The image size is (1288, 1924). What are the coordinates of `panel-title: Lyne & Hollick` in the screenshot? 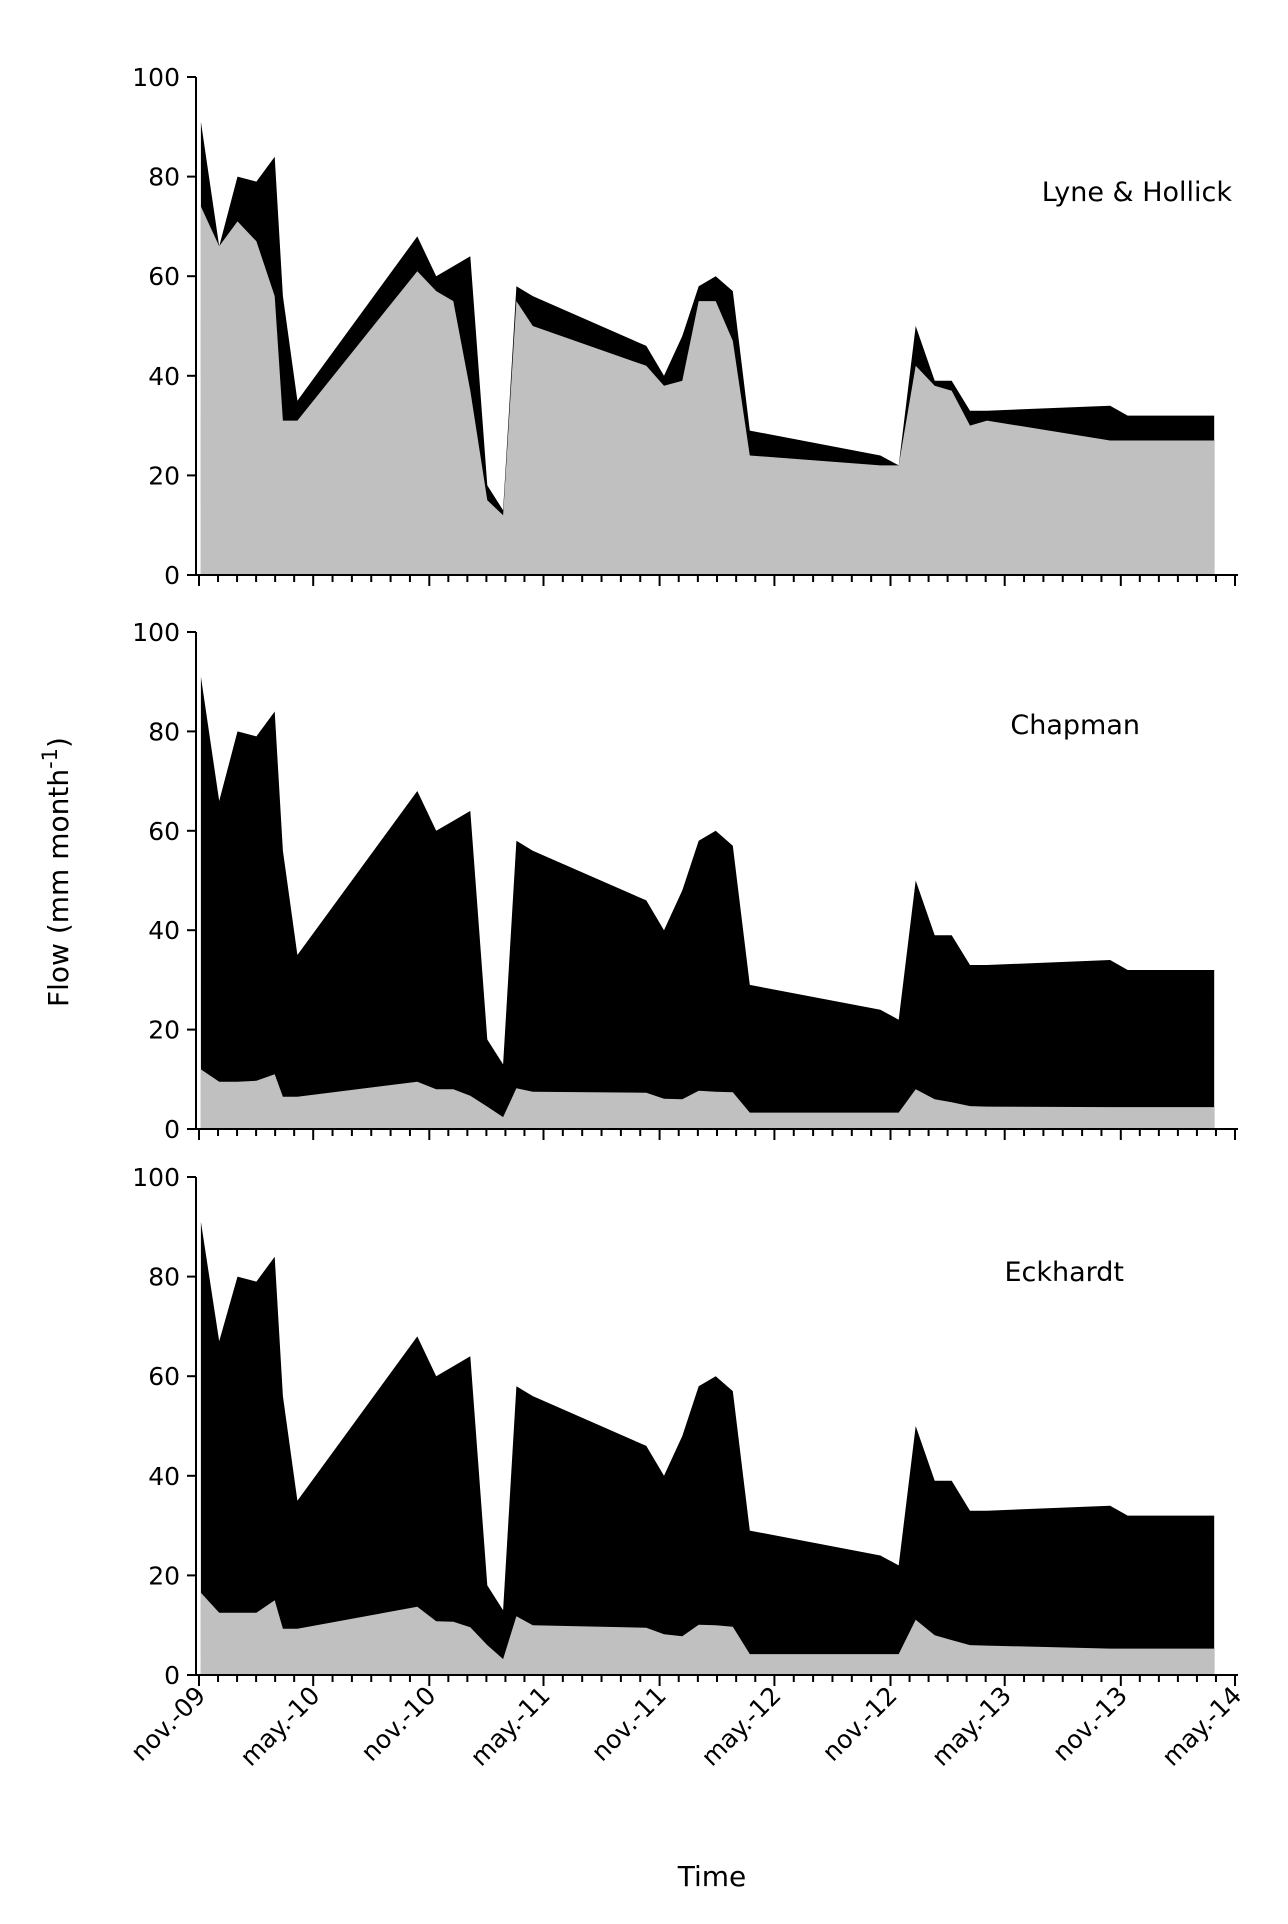 It's located at (1137, 192).